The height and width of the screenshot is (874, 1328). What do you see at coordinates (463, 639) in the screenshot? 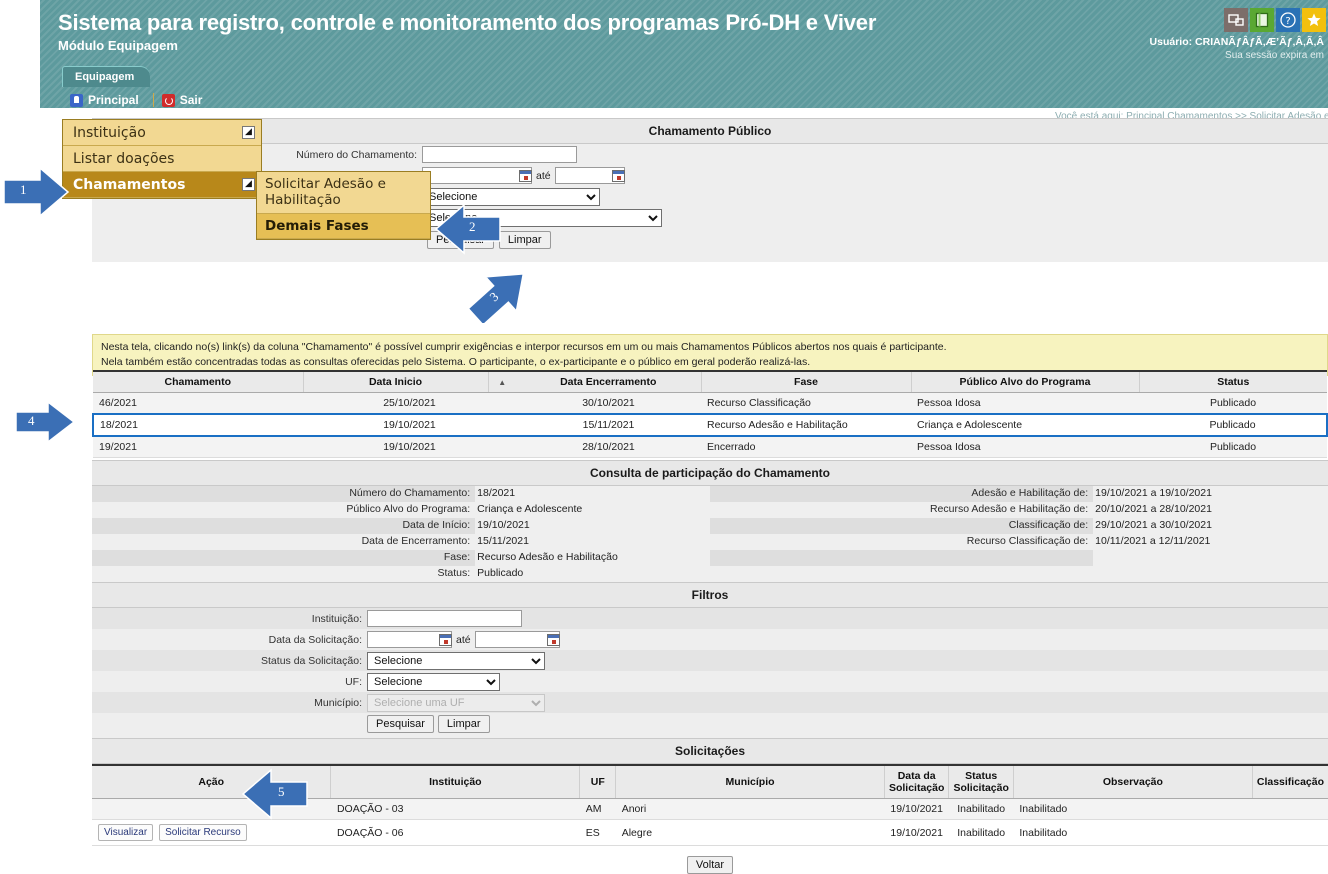
I see `ate-label-2: até` at bounding box center [463, 639].